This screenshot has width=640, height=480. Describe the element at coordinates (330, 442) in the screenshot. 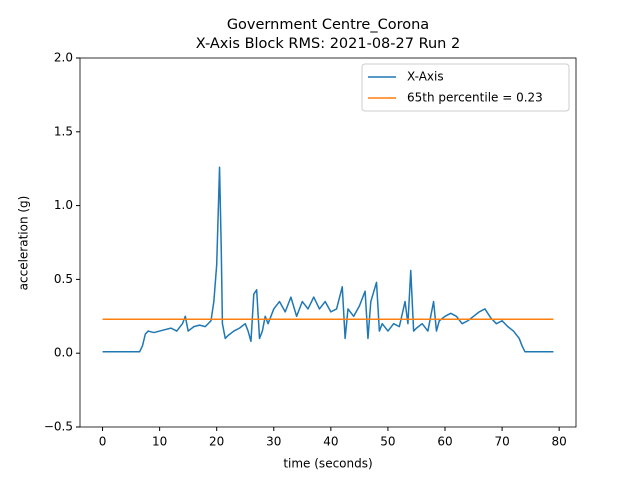

I see `x-tick-label: 40` at that location.